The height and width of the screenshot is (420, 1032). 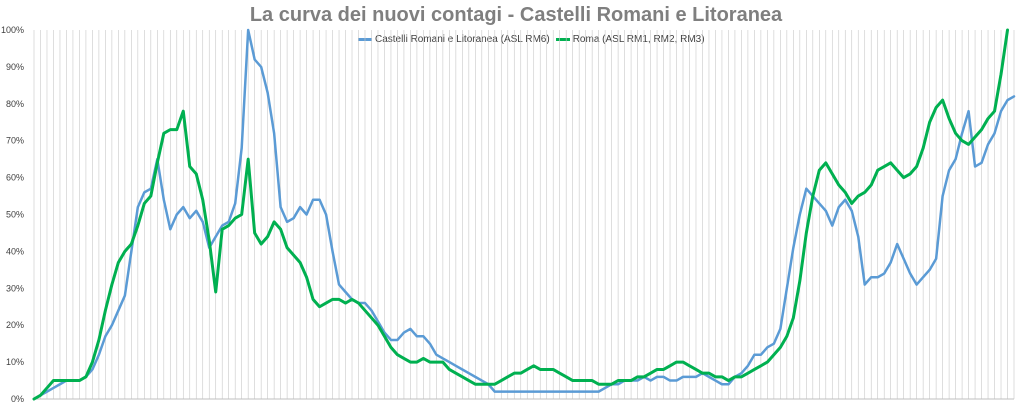 I want to click on y-tick-label: 40%, so click(x=15, y=251).